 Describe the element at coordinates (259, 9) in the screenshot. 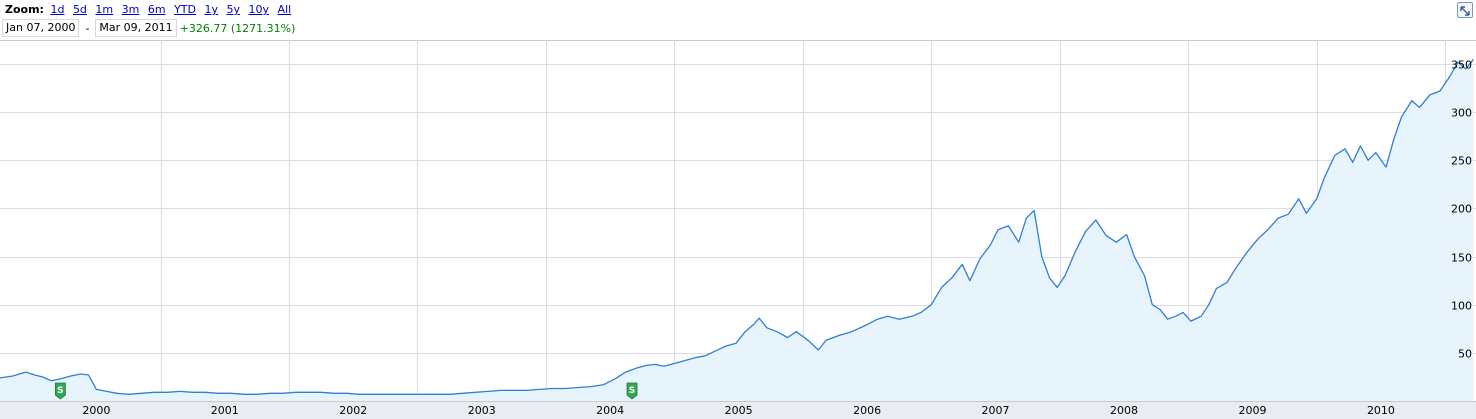

I see `zoom-10y-link: 10y` at that location.